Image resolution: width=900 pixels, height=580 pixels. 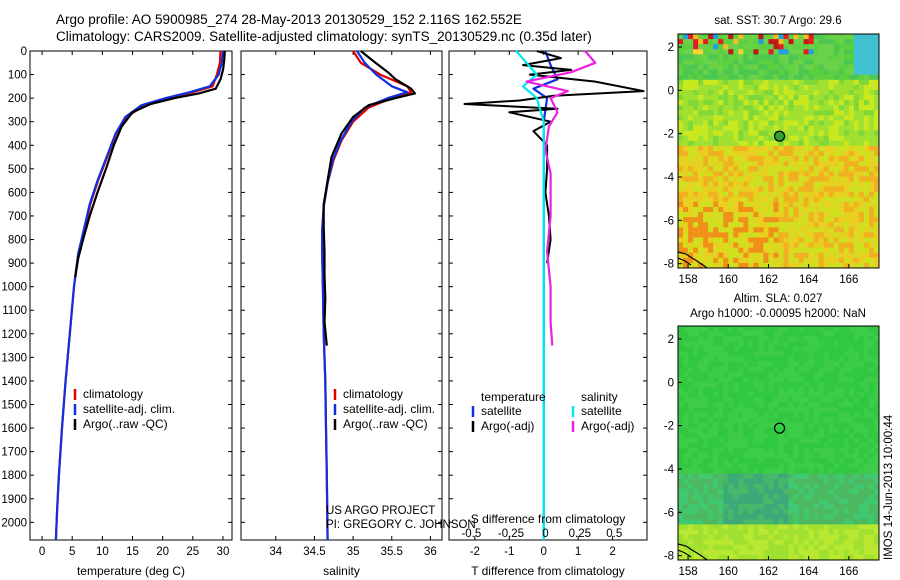 What do you see at coordinates (150, 164) in the screenshot?
I see `series-line-argo-raw-qc-` at bounding box center [150, 164].